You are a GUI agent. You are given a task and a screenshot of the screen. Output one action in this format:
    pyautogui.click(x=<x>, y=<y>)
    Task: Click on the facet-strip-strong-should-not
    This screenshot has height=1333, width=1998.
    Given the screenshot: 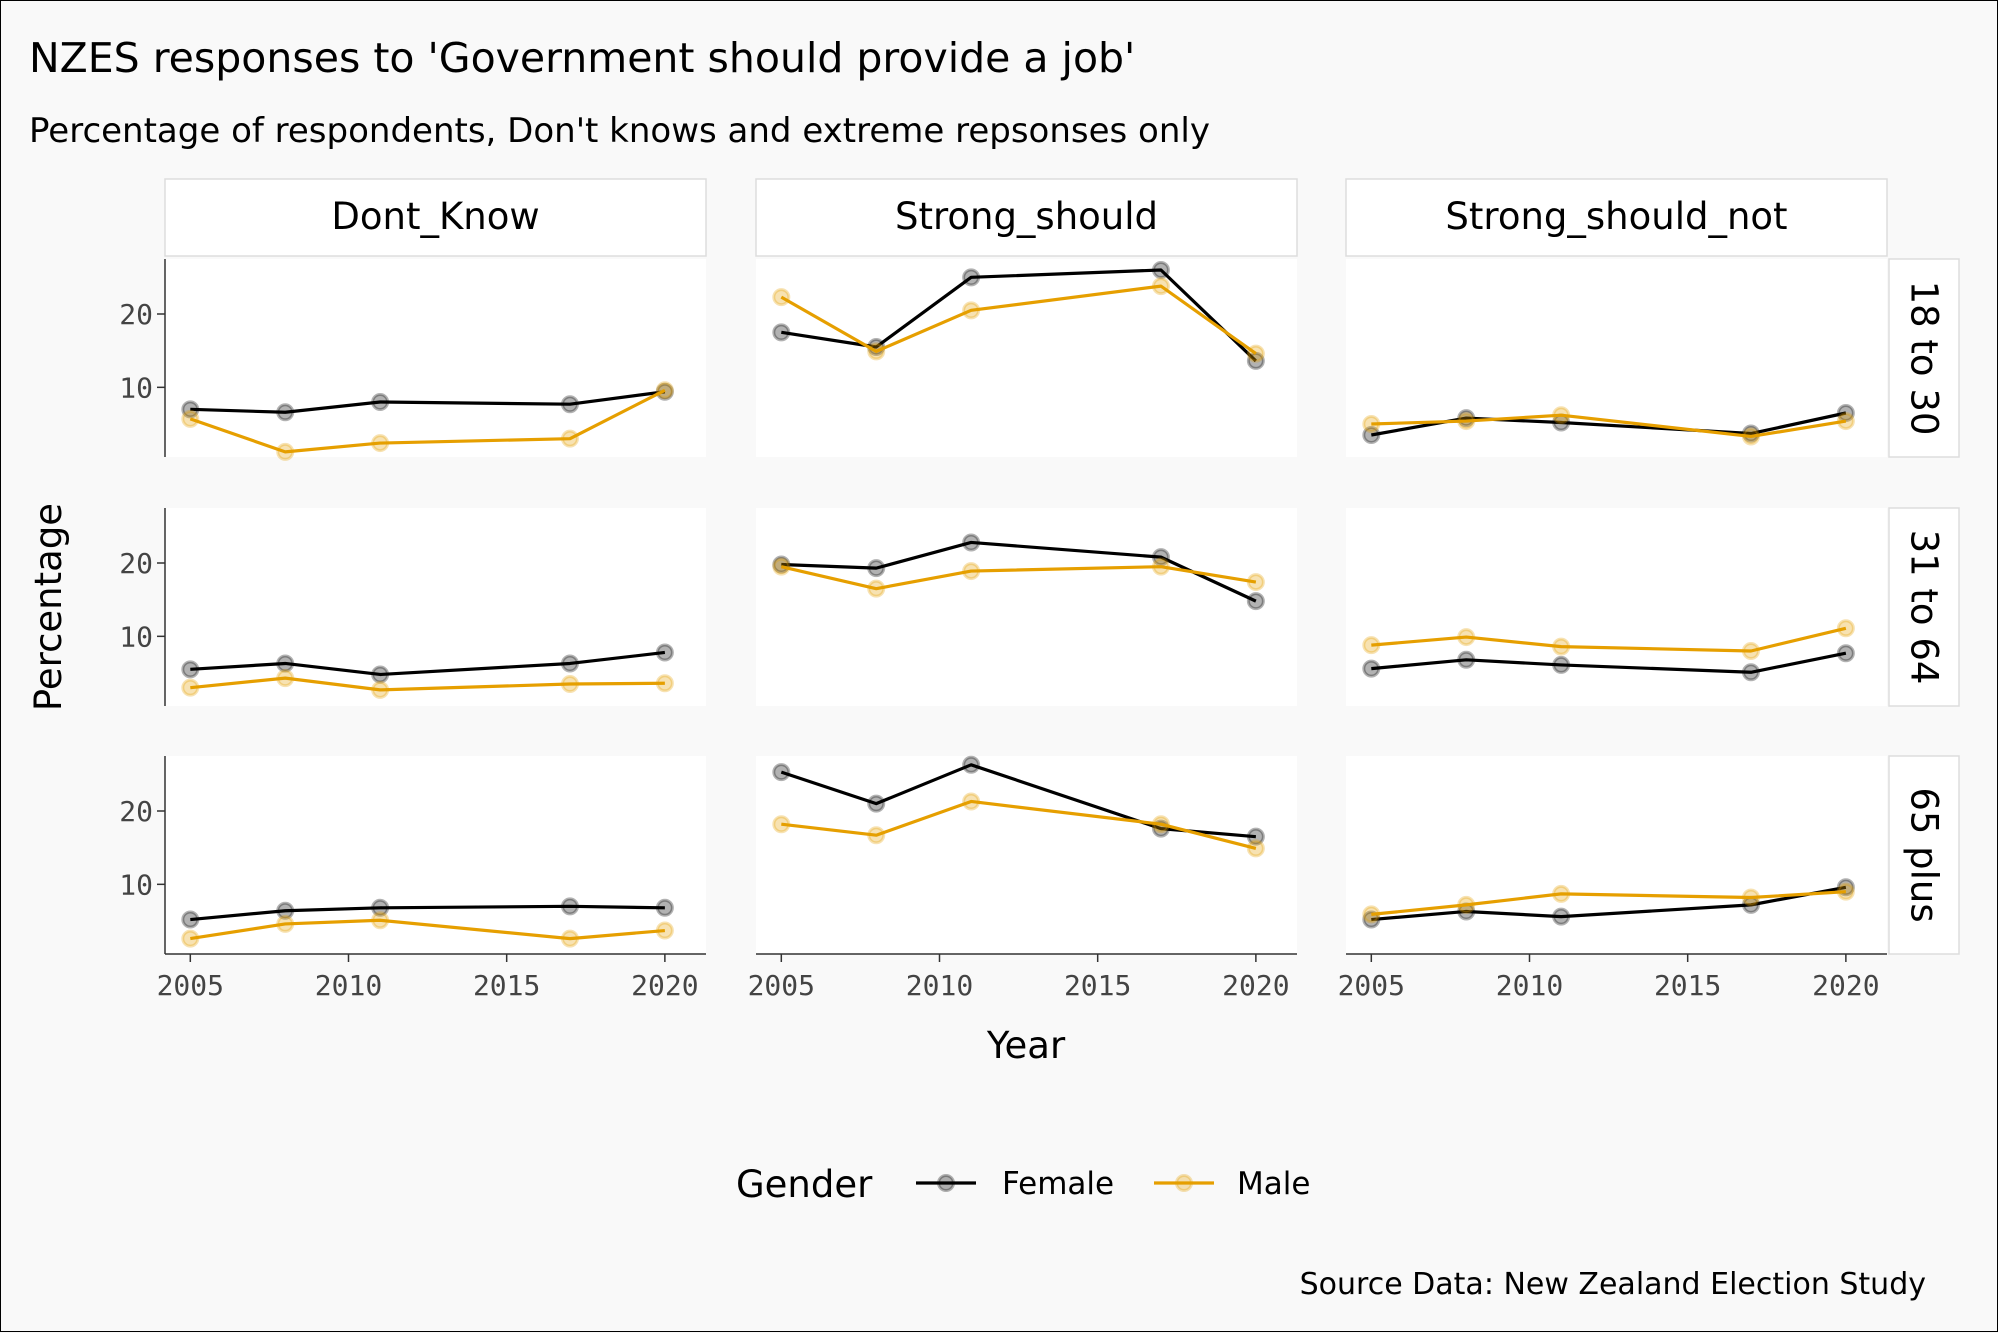 What is the action you would take?
    pyautogui.click(x=1616, y=217)
    